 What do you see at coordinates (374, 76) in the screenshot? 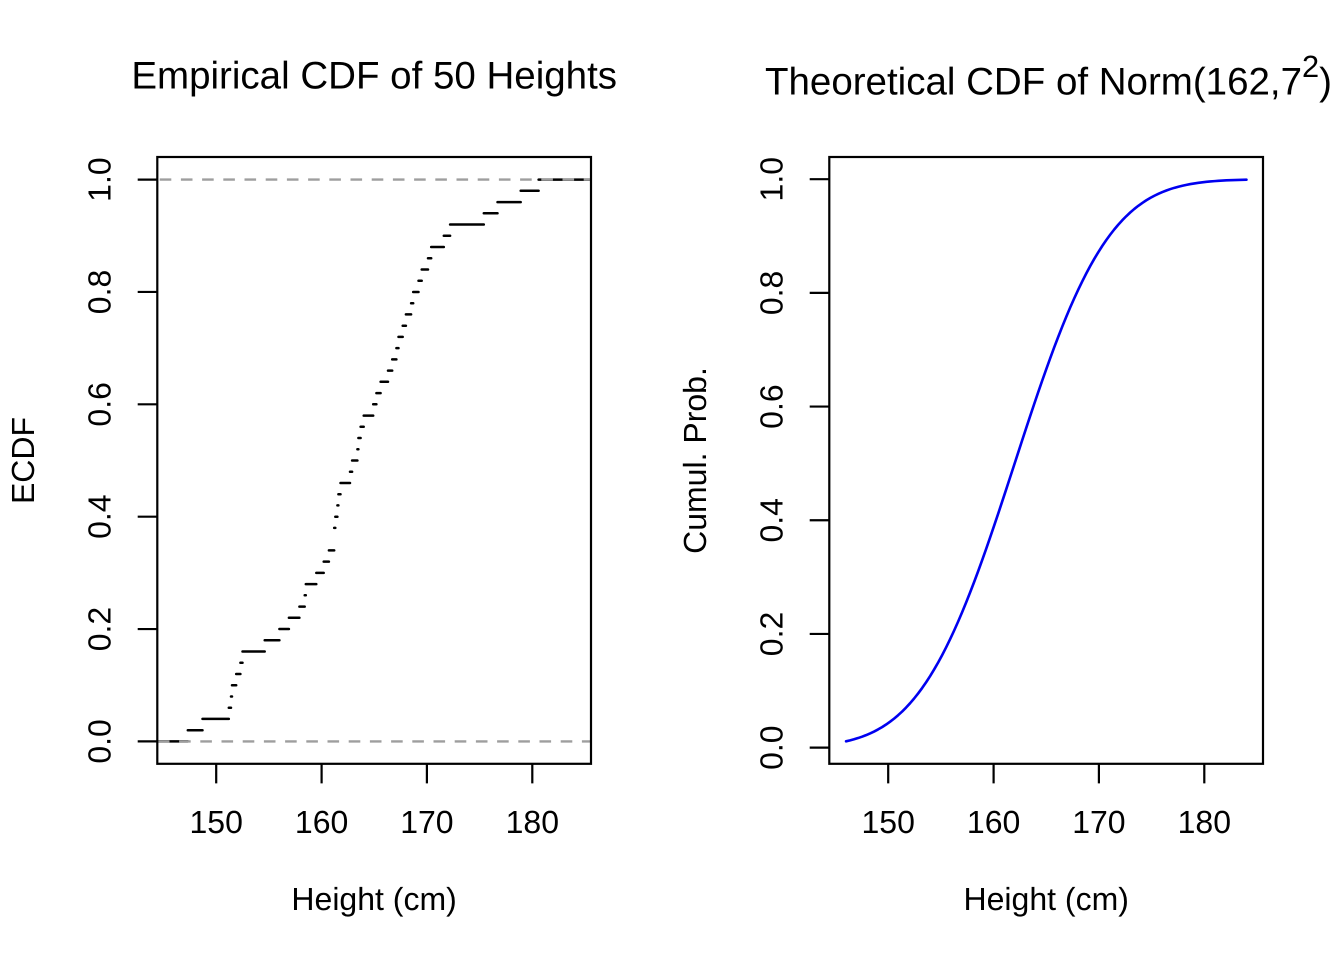
I see `svg-text: Empirical CDF of 50 Heights` at bounding box center [374, 76].